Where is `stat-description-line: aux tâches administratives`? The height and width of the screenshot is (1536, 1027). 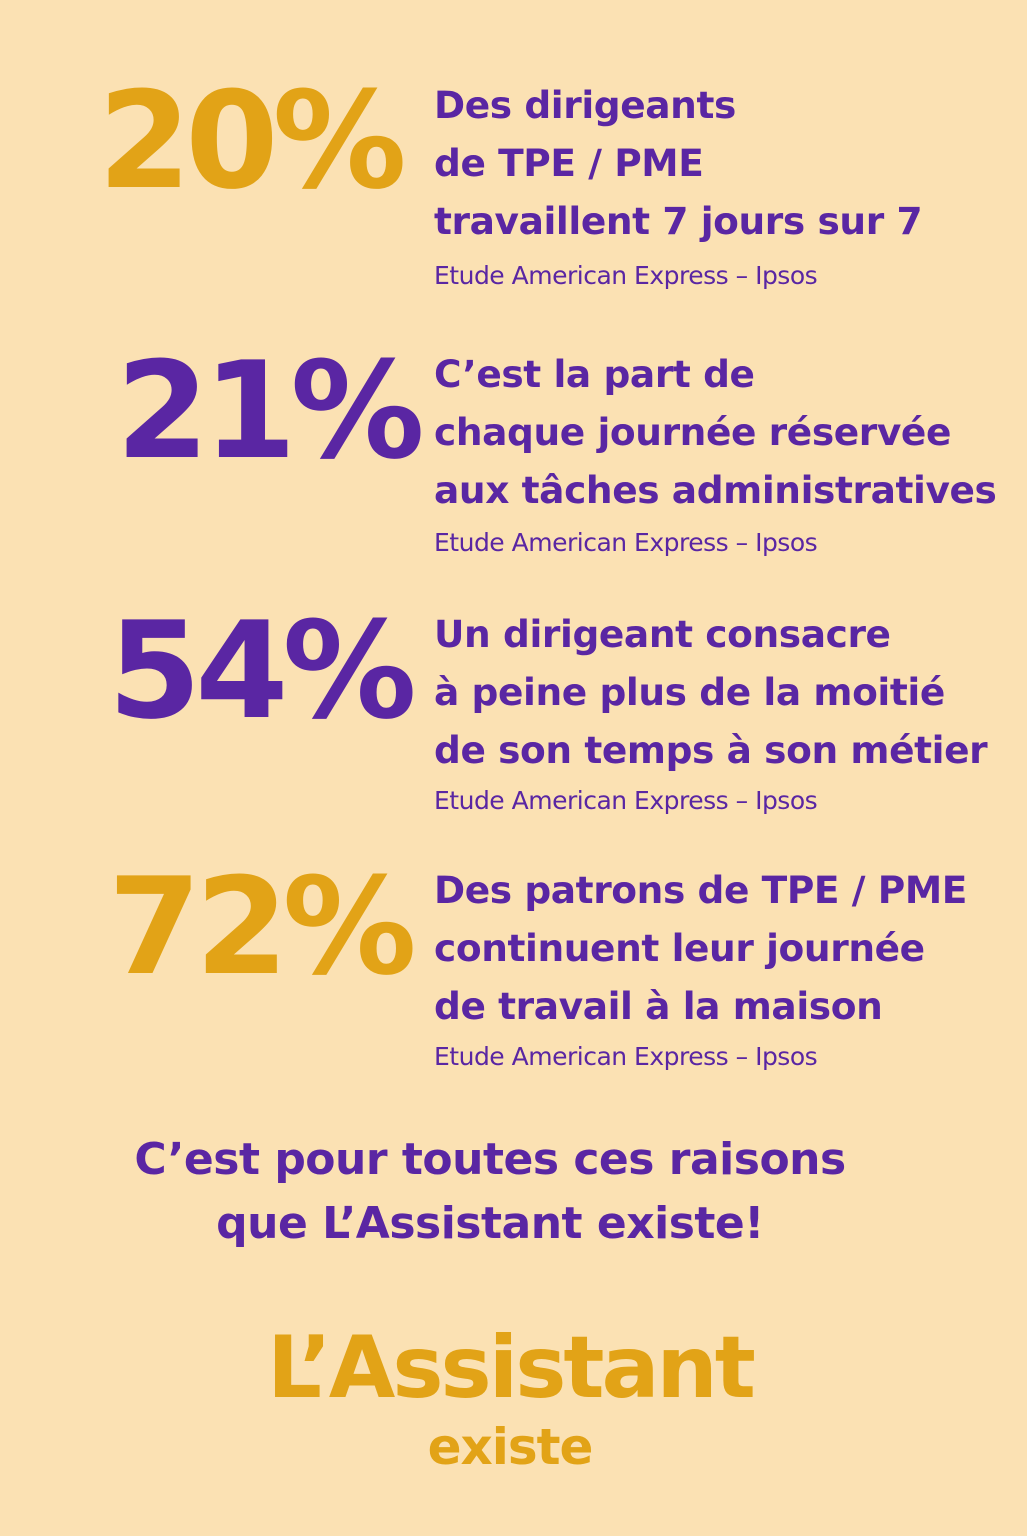
stat-description-line: aux tâches administratives is located at coordinates (715, 490).